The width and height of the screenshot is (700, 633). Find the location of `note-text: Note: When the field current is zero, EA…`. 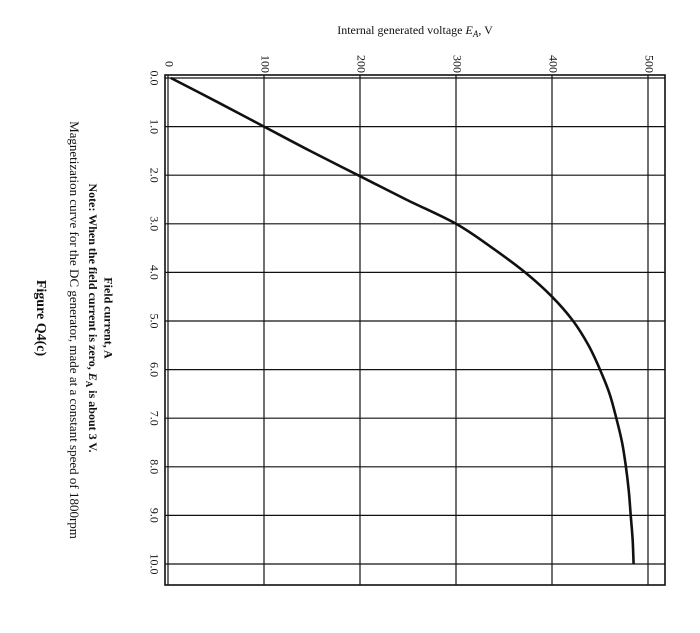

note-text: Note: When the field current is zero, EA… is located at coordinates (92, 318).